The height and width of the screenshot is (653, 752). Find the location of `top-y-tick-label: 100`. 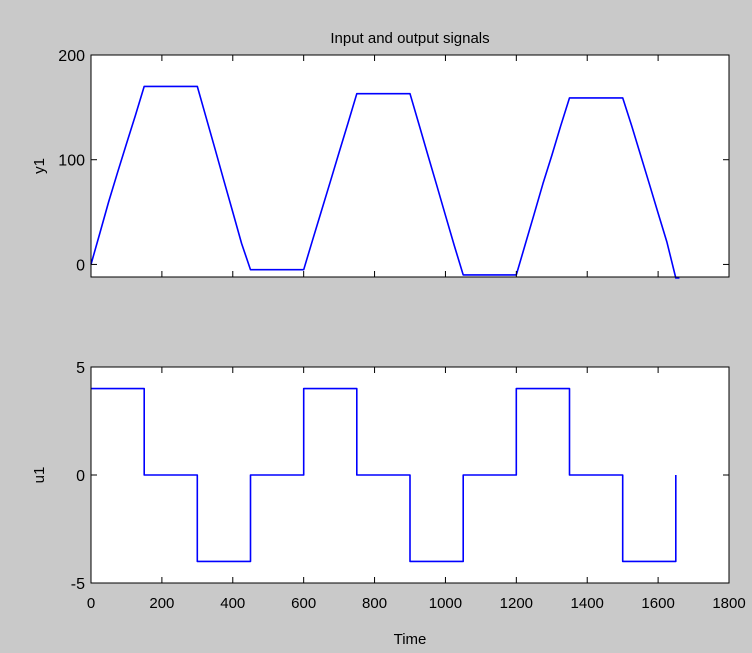

top-y-tick-label: 100 is located at coordinates (71, 161).